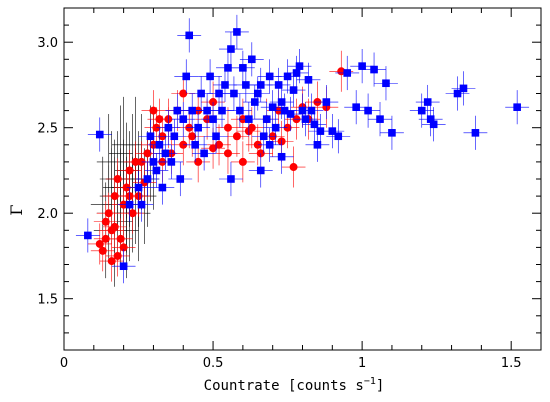  I want to click on x-tick-label: 0, so click(64, 363).